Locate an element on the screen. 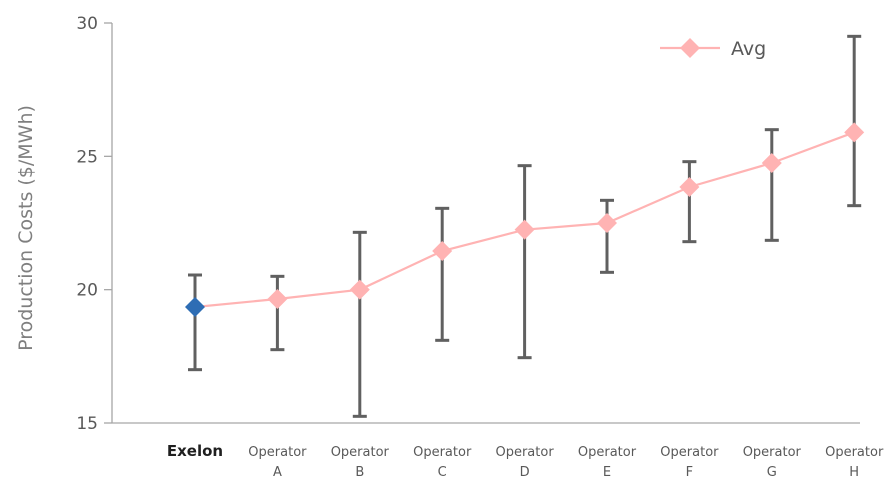 The image size is (888, 479). x-tick-label: C is located at coordinates (442, 472).